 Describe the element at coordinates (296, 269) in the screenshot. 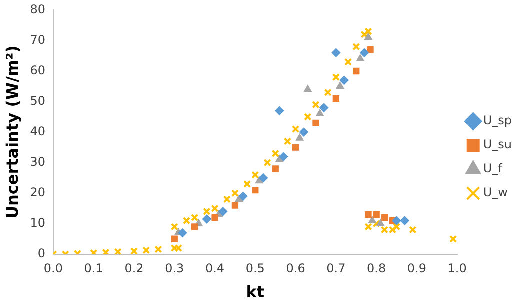

I see `x-tick-label: 0.6` at that location.